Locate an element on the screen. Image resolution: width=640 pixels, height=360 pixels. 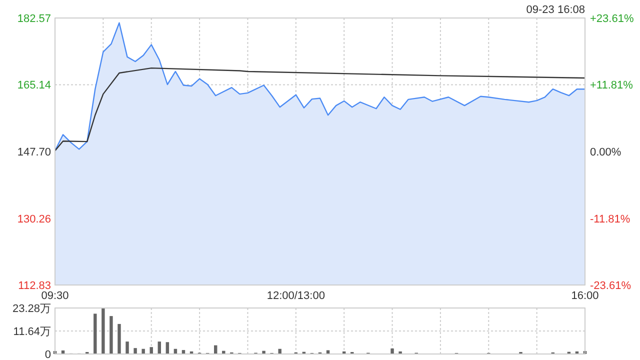
text: 09-23 16:08 is located at coordinates (555, 10).